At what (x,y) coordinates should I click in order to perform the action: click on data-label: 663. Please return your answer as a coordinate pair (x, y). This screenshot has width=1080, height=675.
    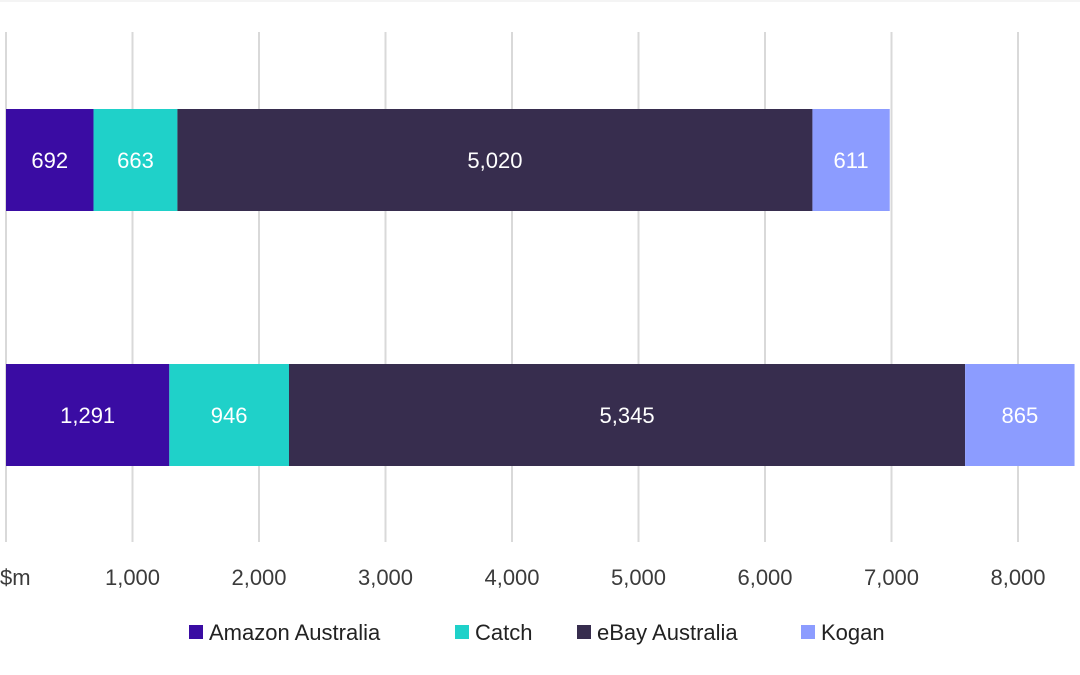
    Looking at the image, I should click on (135, 160).